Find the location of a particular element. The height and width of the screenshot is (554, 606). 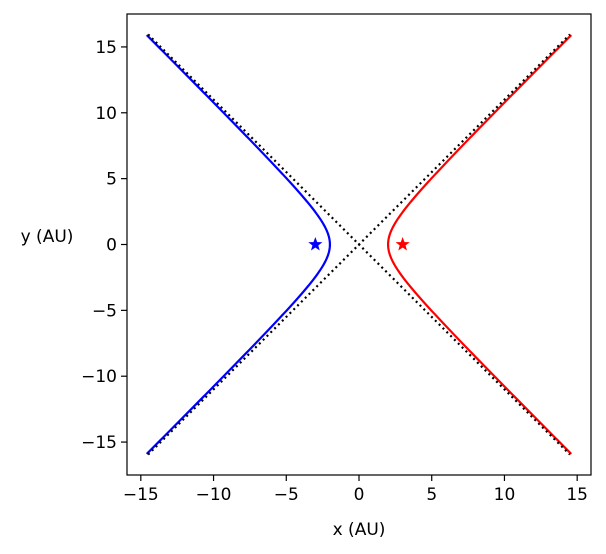

y-axis-ticks: −15 −10 −5 0 5 10 15 is located at coordinates (104, 245).